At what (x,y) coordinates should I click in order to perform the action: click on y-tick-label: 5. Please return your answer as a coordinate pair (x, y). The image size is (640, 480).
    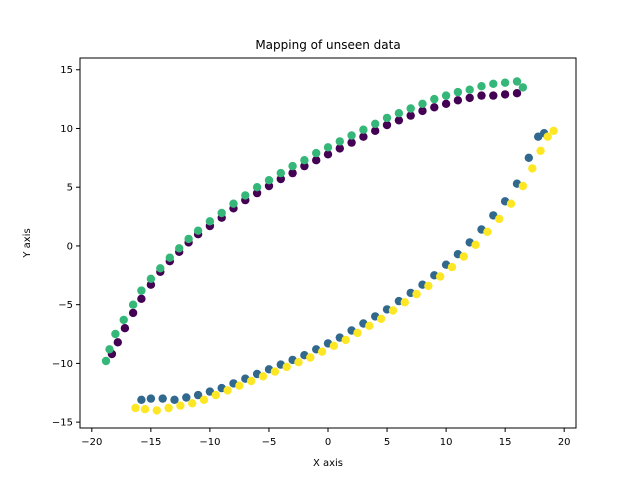
    Looking at the image, I should click on (70, 188).